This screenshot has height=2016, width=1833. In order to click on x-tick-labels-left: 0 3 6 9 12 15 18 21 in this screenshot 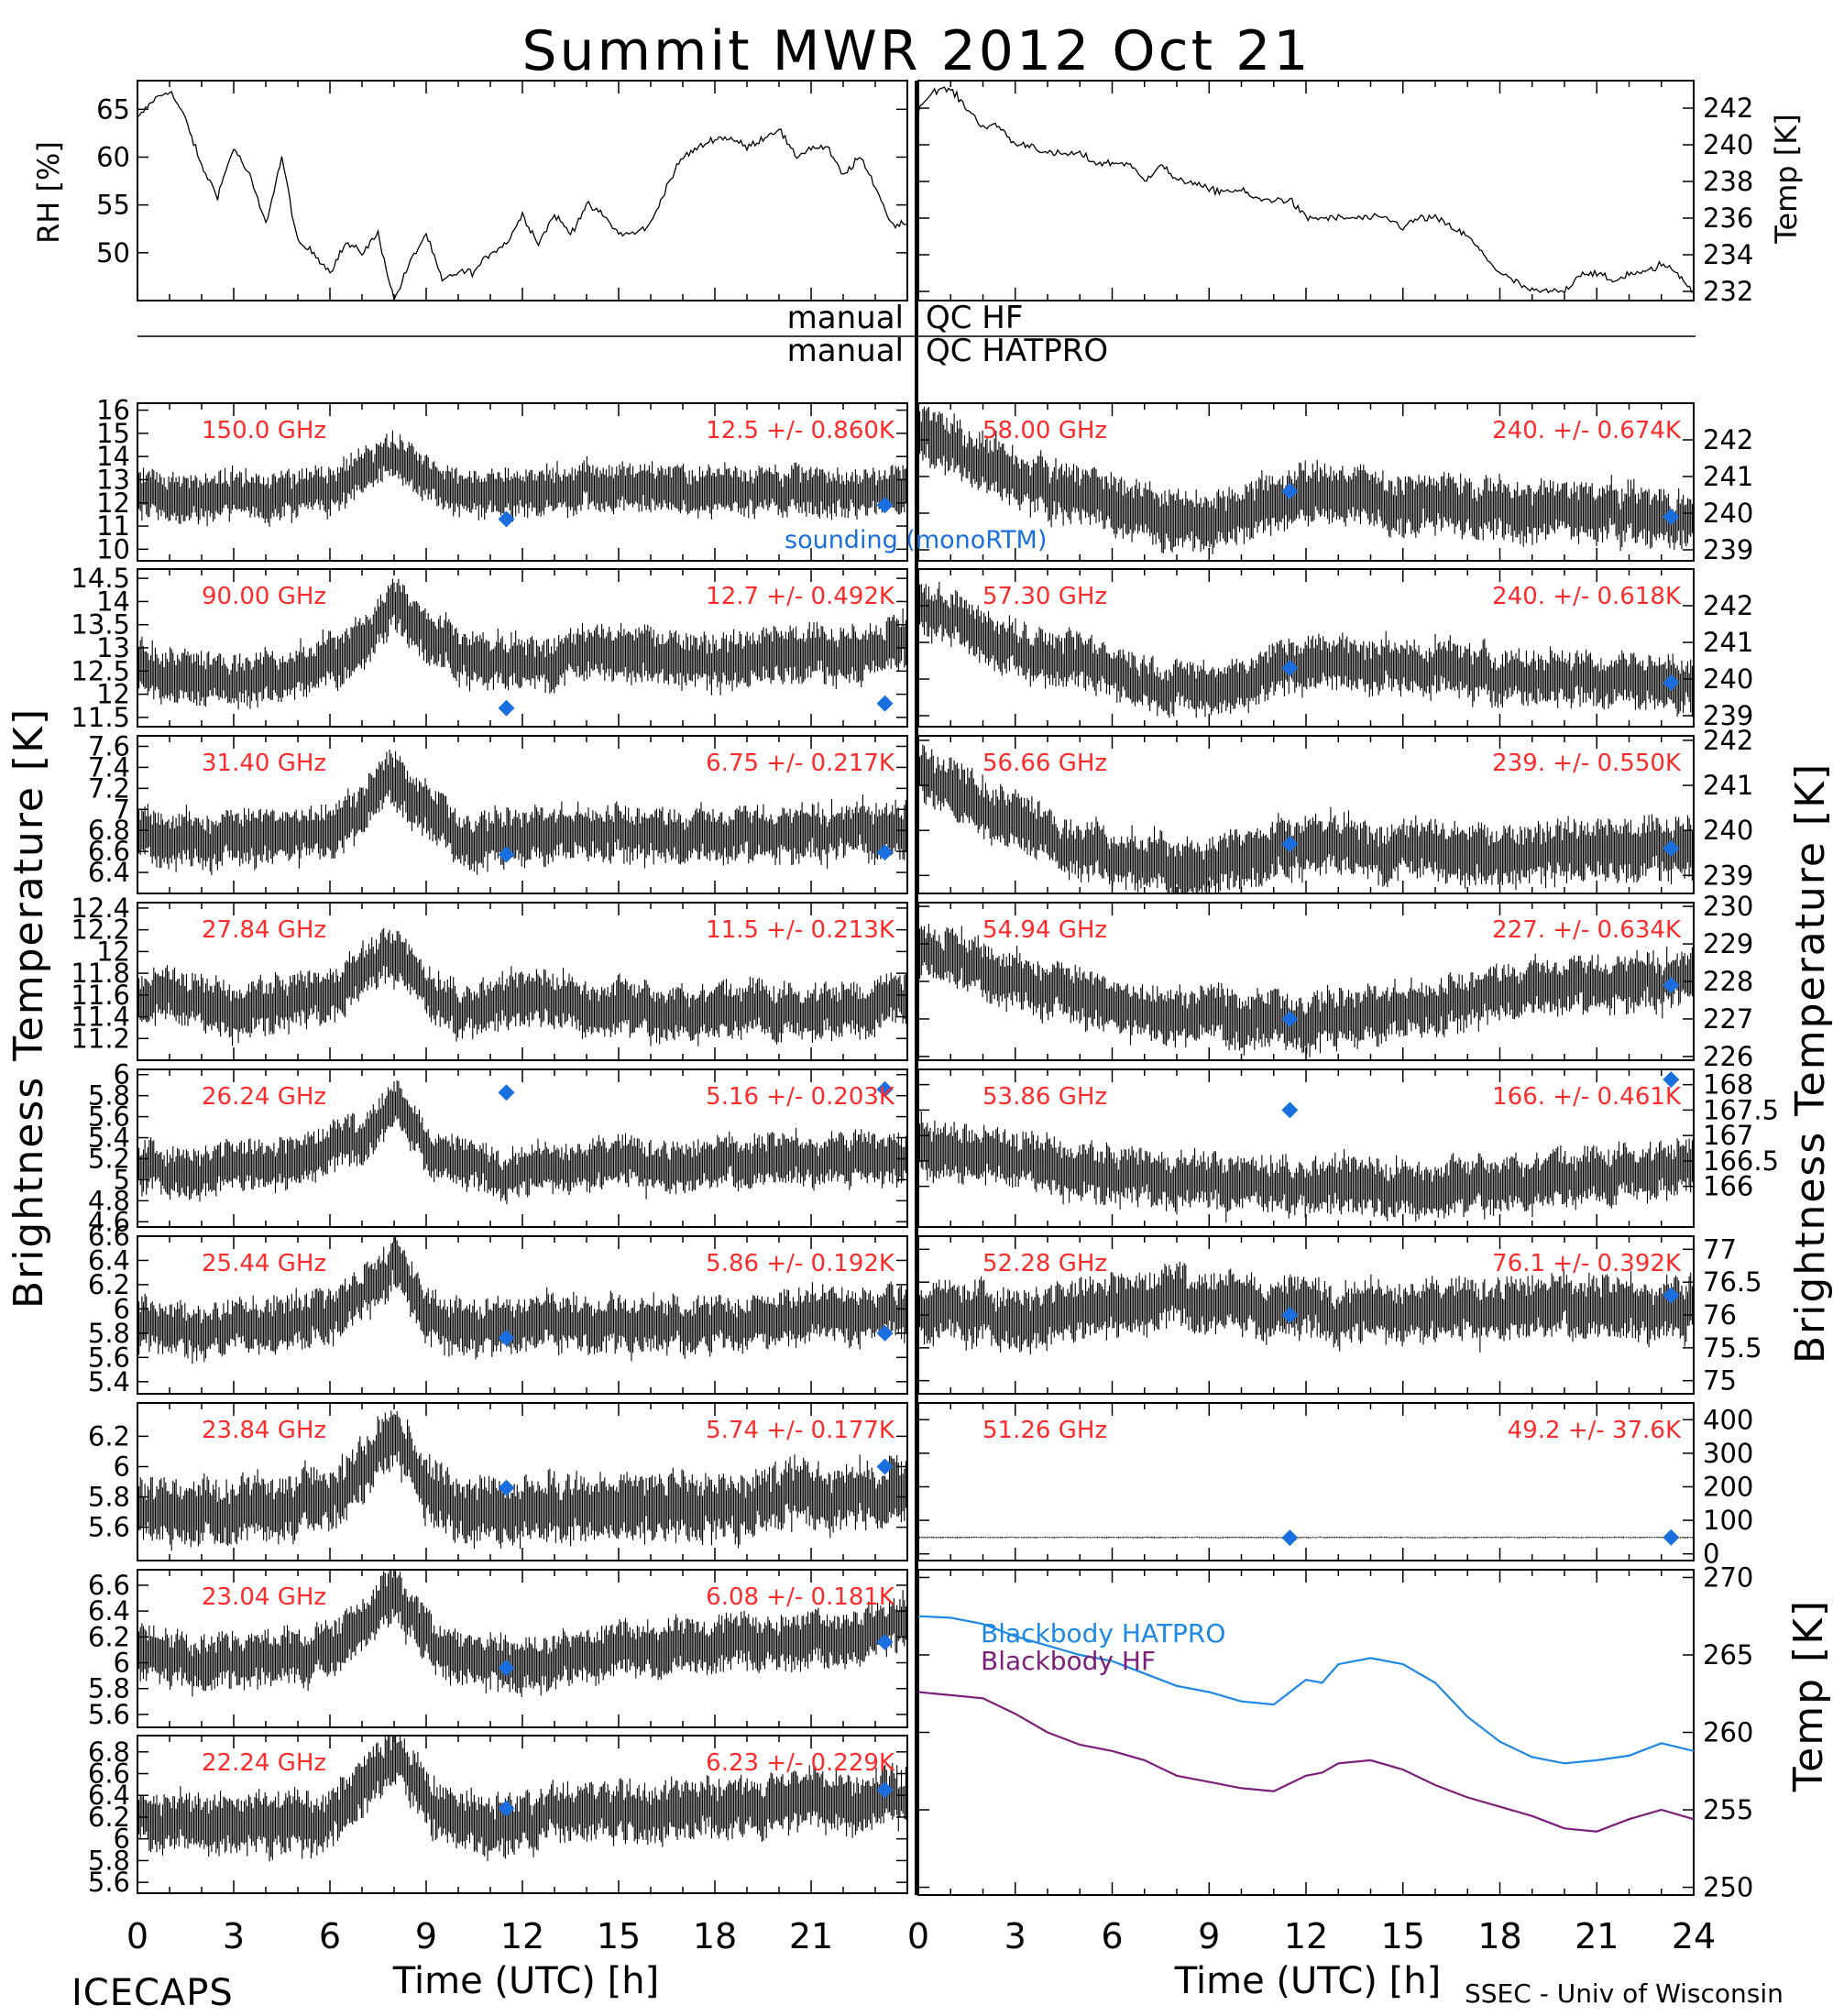, I will do `click(479, 1936)`.